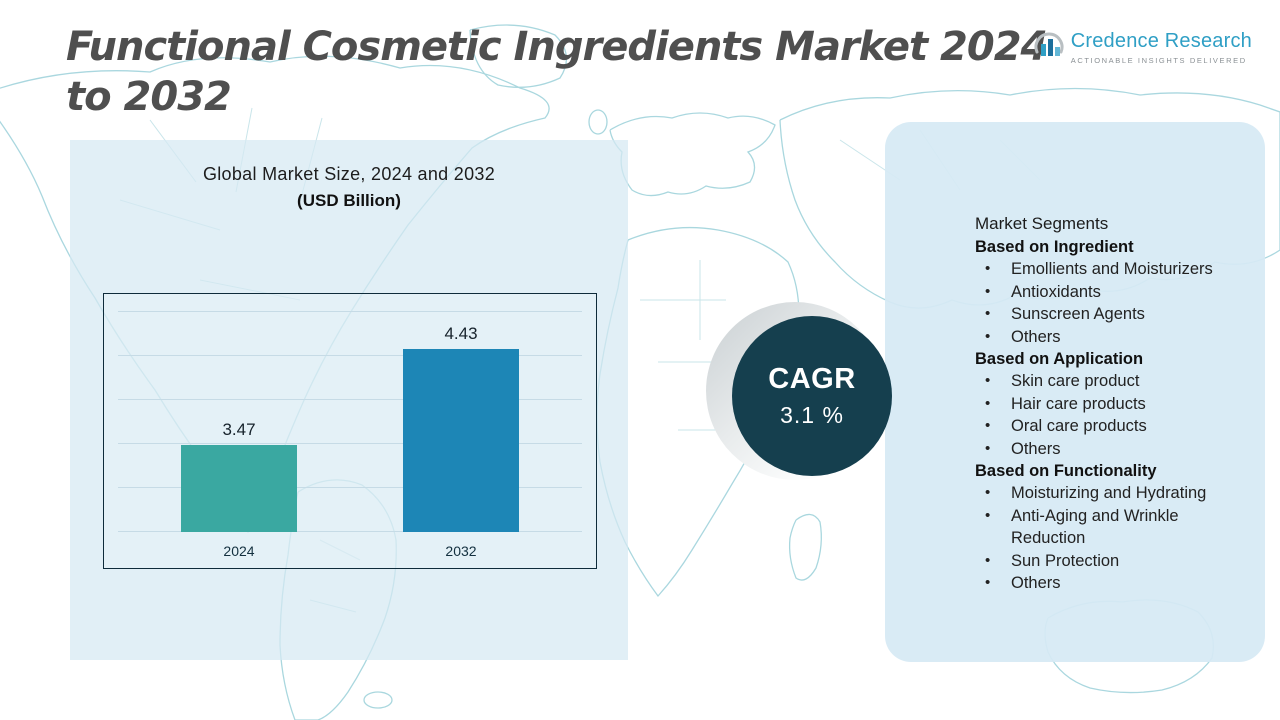 The height and width of the screenshot is (720, 1280). I want to click on segment-group-heading: Based on Ingredient, so click(1054, 247).